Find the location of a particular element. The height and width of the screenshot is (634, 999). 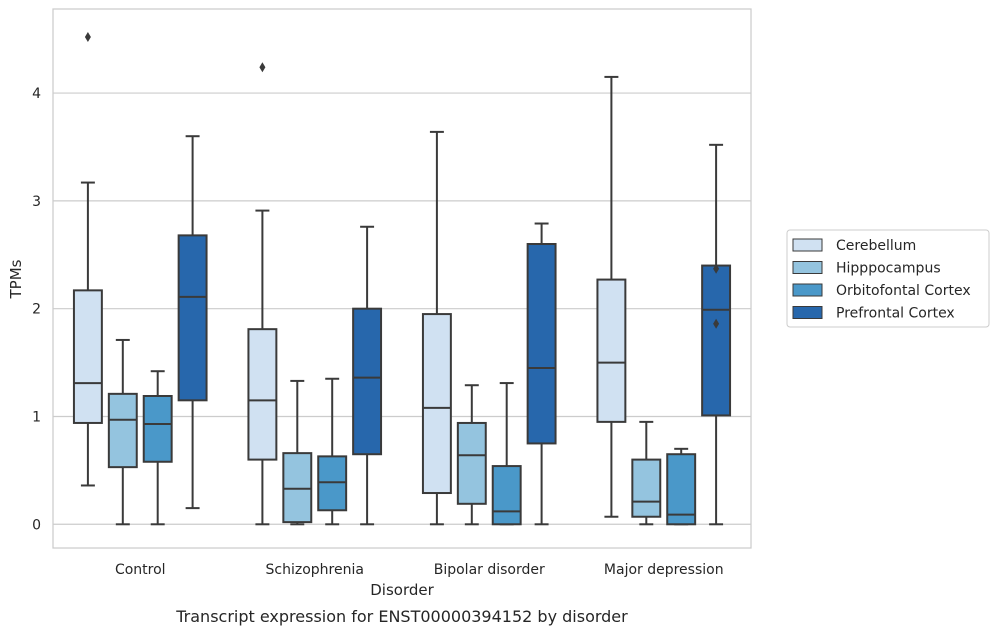

legend-item: Cerebellum is located at coordinates (854, 246).